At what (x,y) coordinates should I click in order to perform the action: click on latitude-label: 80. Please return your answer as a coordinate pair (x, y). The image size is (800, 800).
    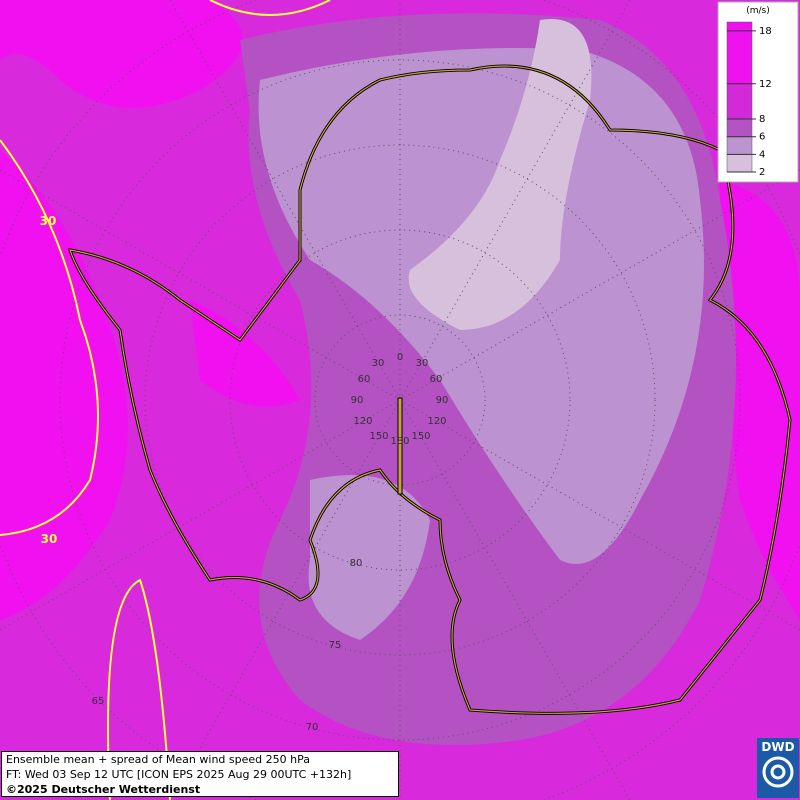
    Looking at the image, I should click on (356, 563).